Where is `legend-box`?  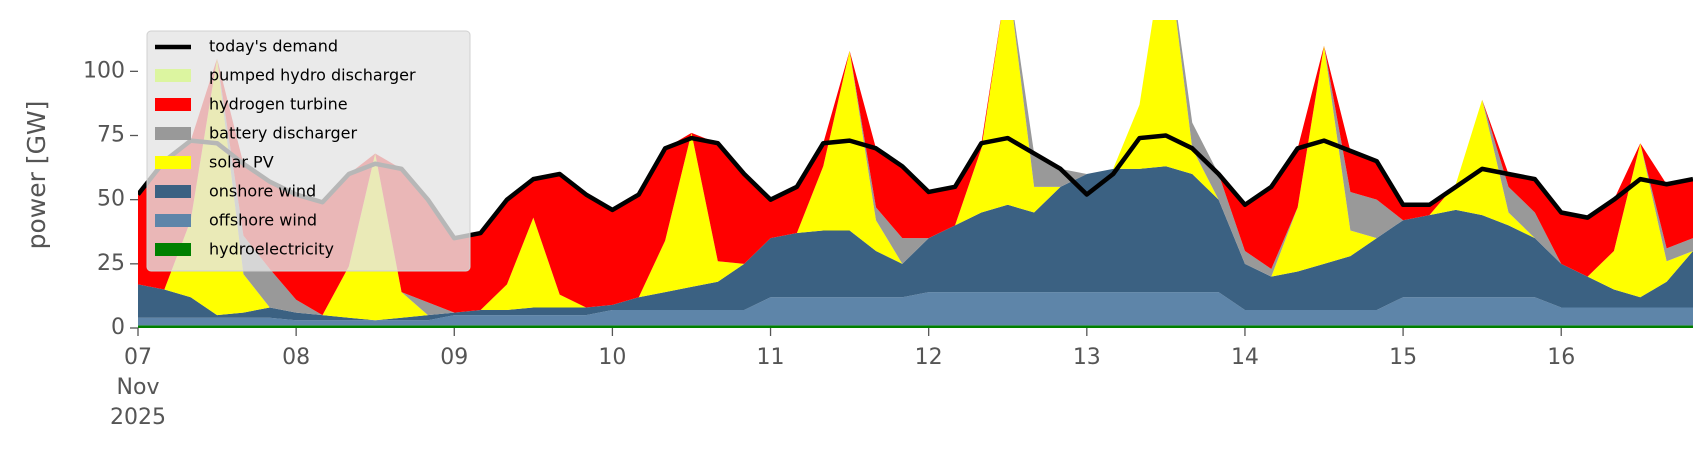
legend-box is located at coordinates (308, 151).